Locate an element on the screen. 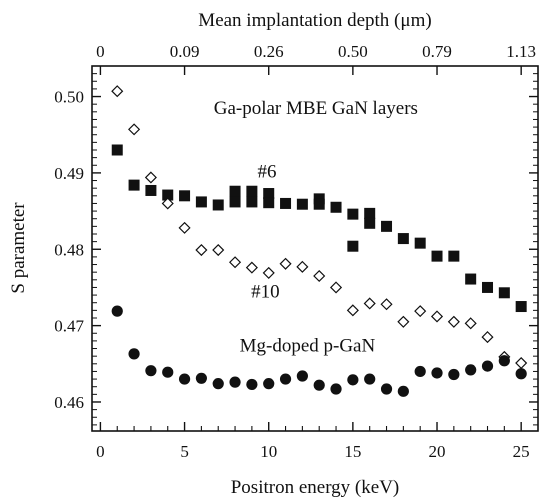 The width and height of the screenshot is (551, 503). x-tick-label: 15 is located at coordinates (352, 451).